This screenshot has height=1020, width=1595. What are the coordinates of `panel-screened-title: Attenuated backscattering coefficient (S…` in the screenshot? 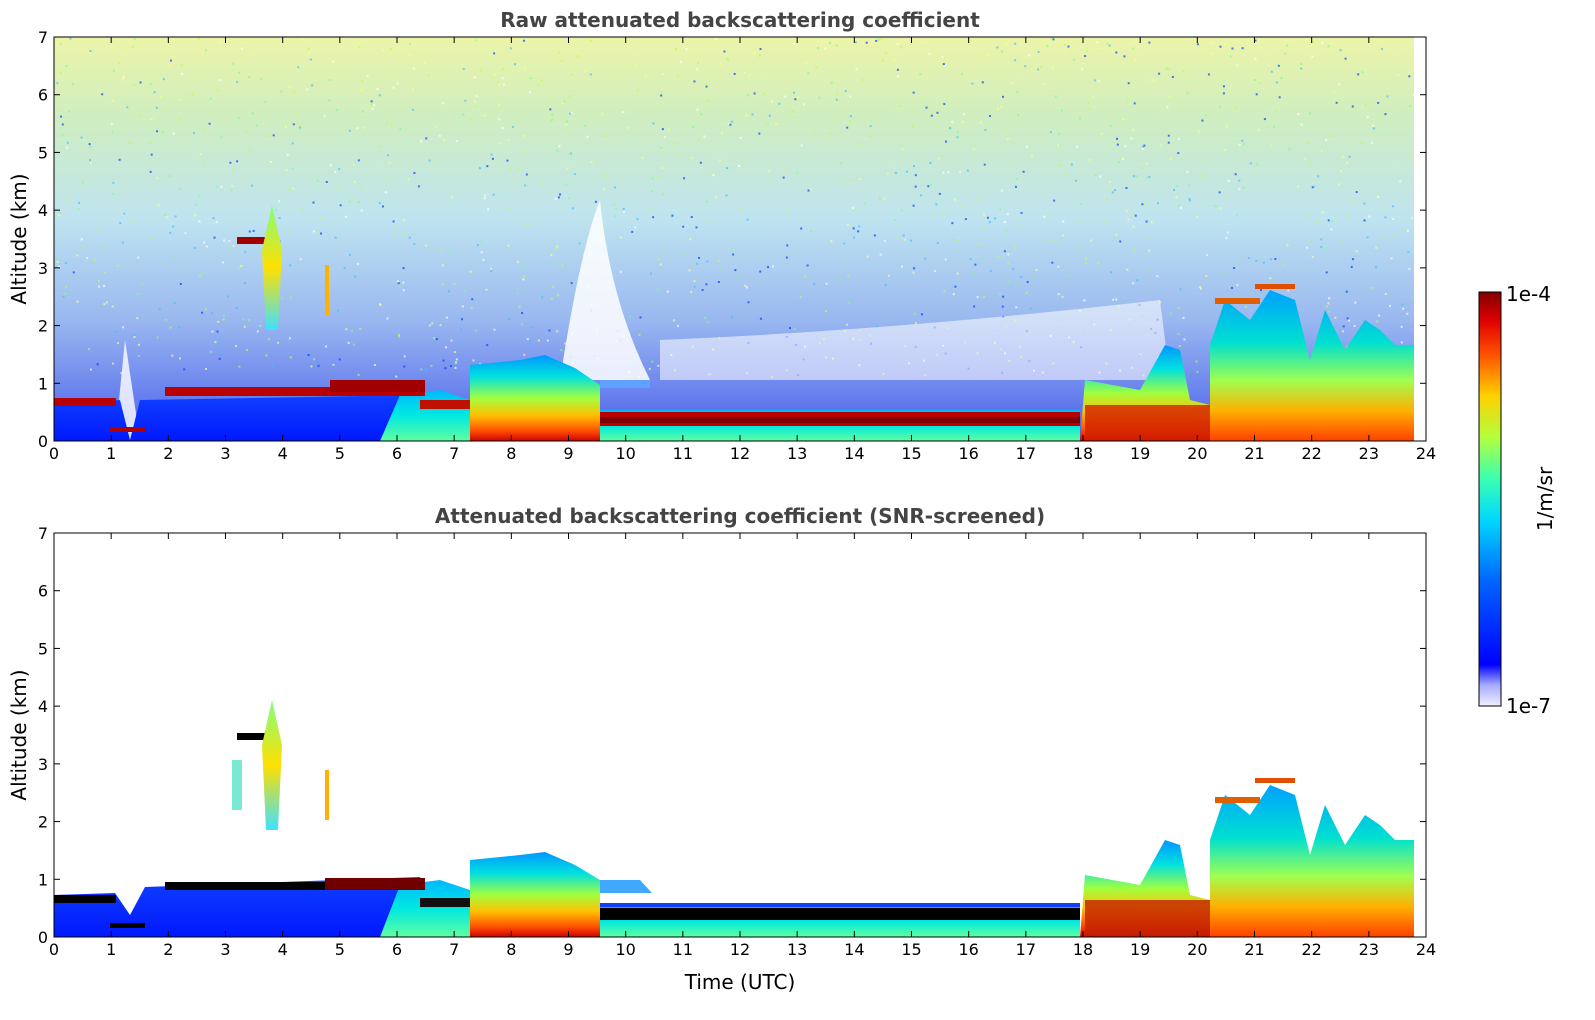 It's located at (740, 516).